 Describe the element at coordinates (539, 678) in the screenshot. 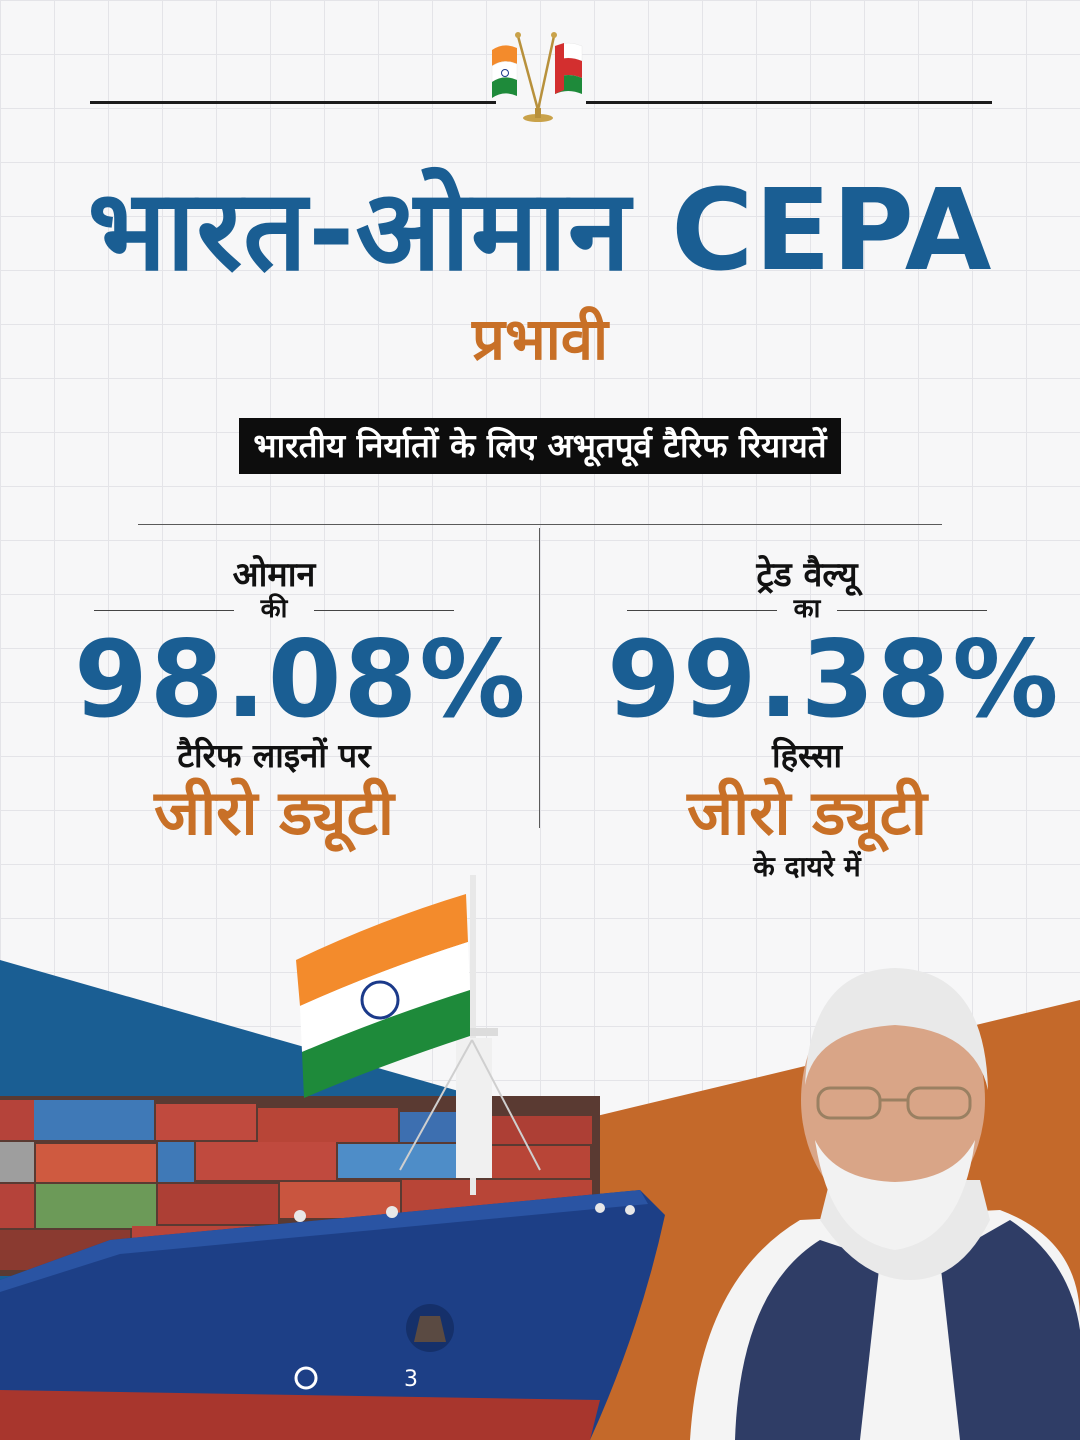

I see `stats-divider-vertical` at that location.